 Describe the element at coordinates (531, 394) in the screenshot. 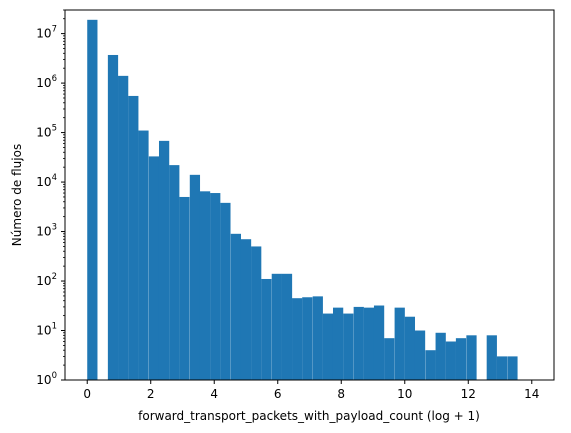

I see `x-tick-label: 14` at that location.